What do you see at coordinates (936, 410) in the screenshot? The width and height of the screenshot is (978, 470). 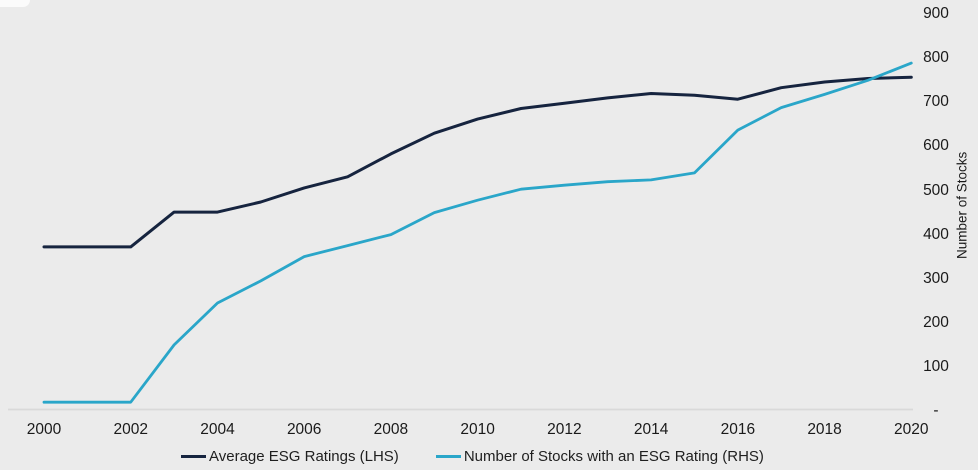 I see `y-tick-label: -` at bounding box center [936, 410].